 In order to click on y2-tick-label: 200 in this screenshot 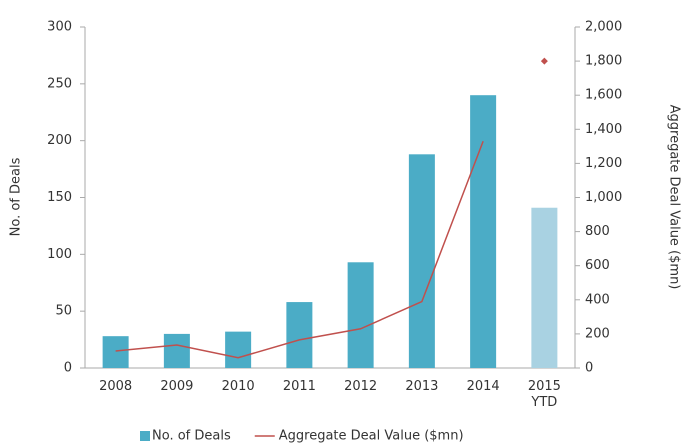, I will do `click(597, 333)`.